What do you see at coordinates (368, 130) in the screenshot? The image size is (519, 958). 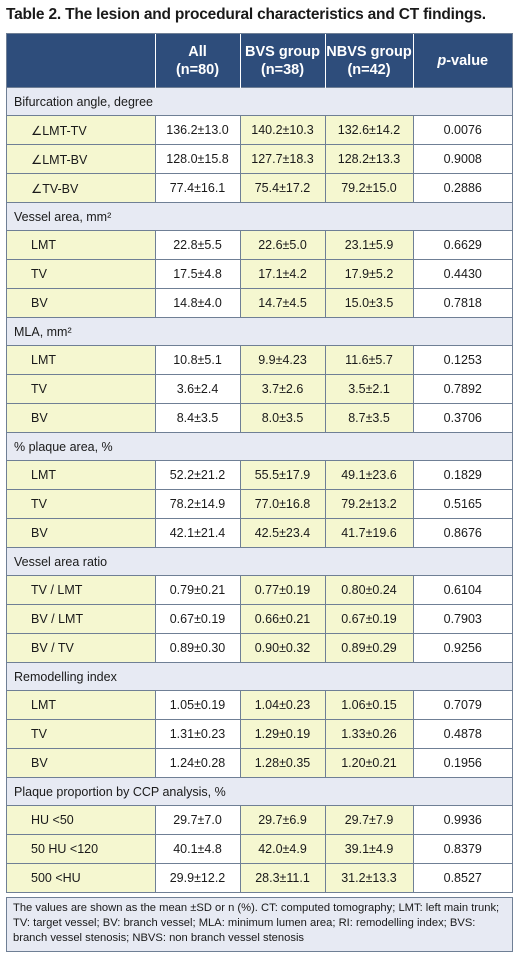 I see `cell-nbvs: 132.6±14.2` at bounding box center [368, 130].